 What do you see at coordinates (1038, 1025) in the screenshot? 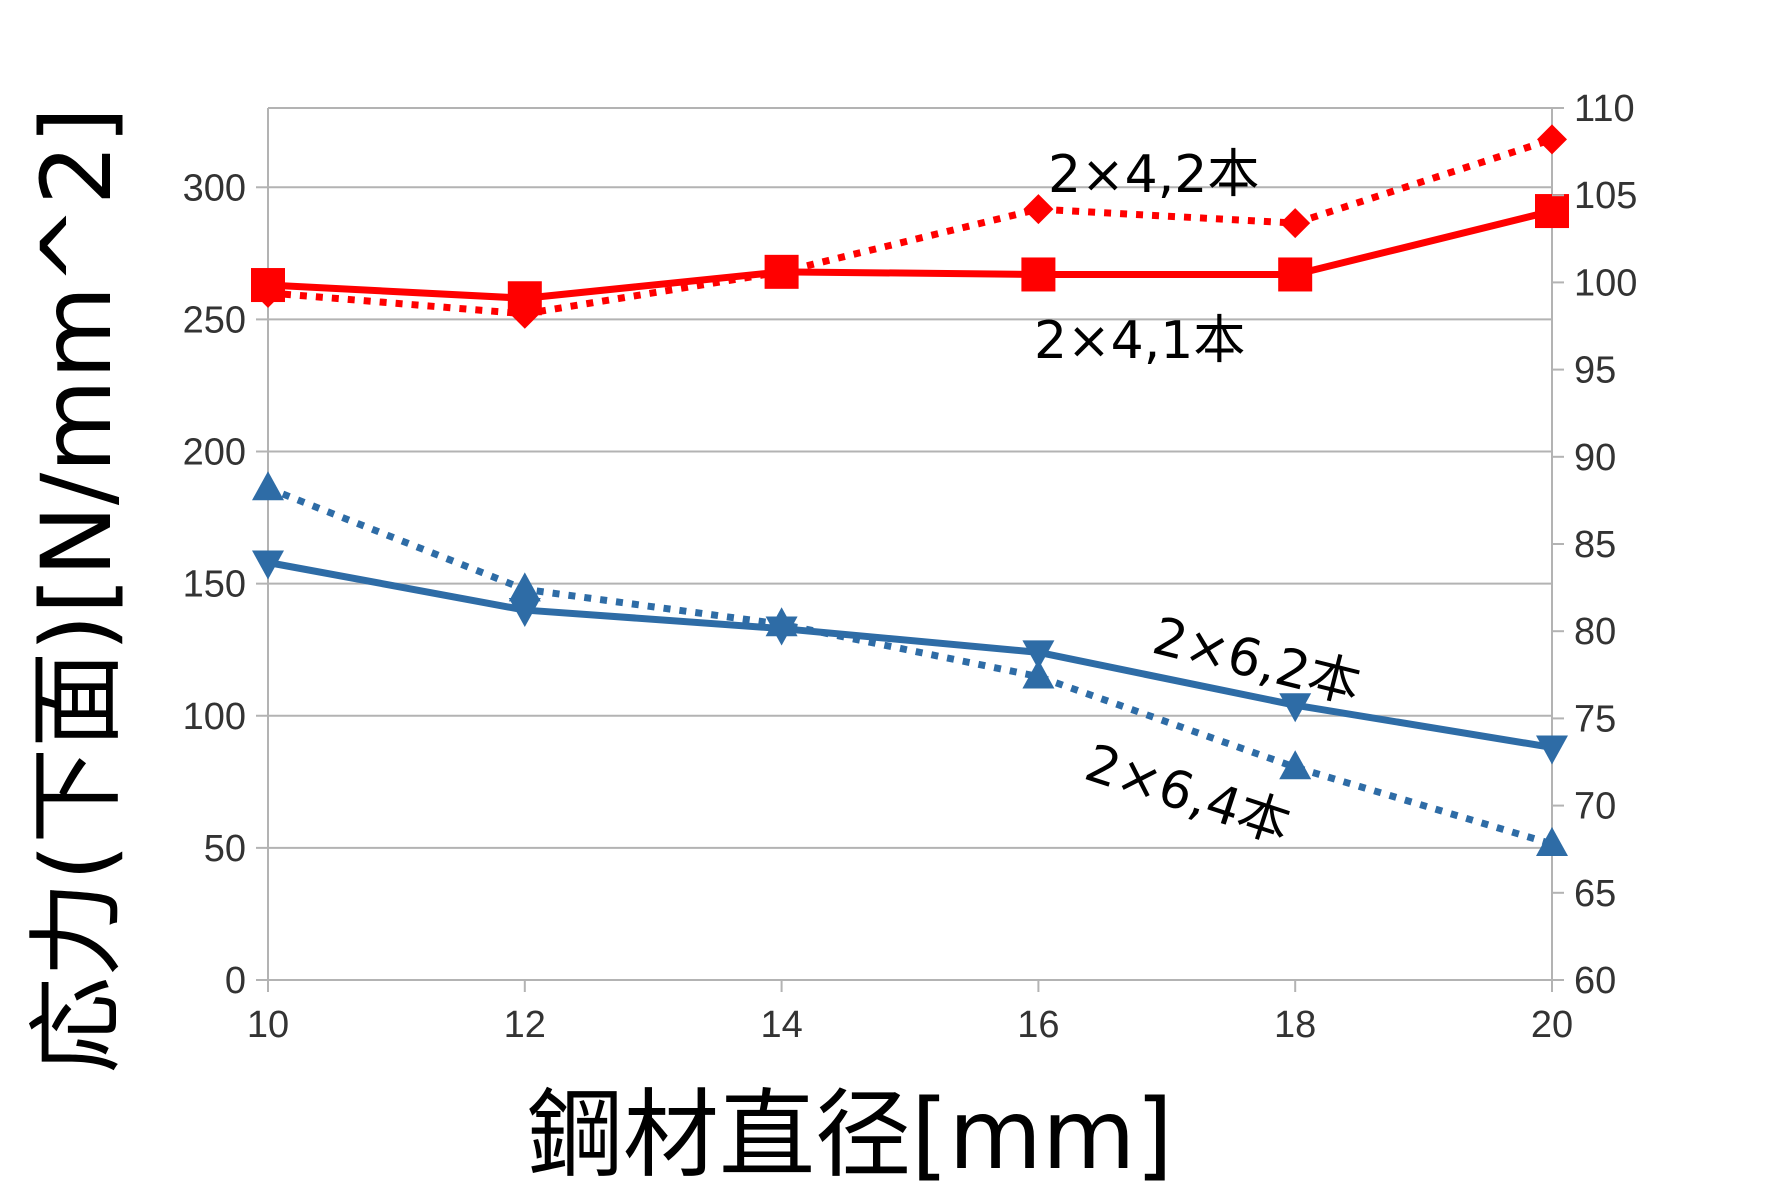
I see `x-tick-label: 16` at bounding box center [1038, 1025].